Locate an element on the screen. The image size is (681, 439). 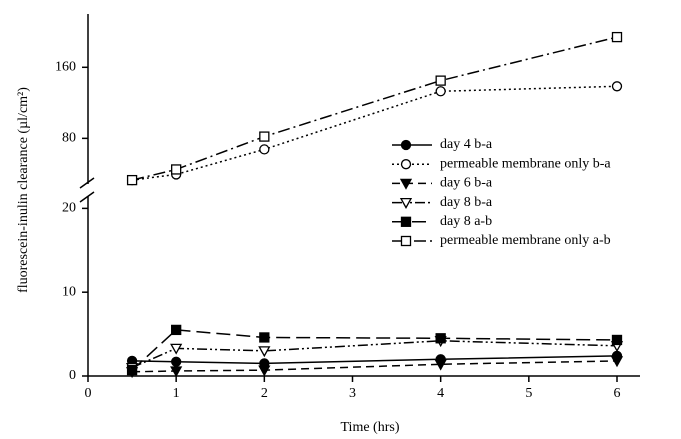
y-tick-label: 0 is located at coordinates (72, 375).